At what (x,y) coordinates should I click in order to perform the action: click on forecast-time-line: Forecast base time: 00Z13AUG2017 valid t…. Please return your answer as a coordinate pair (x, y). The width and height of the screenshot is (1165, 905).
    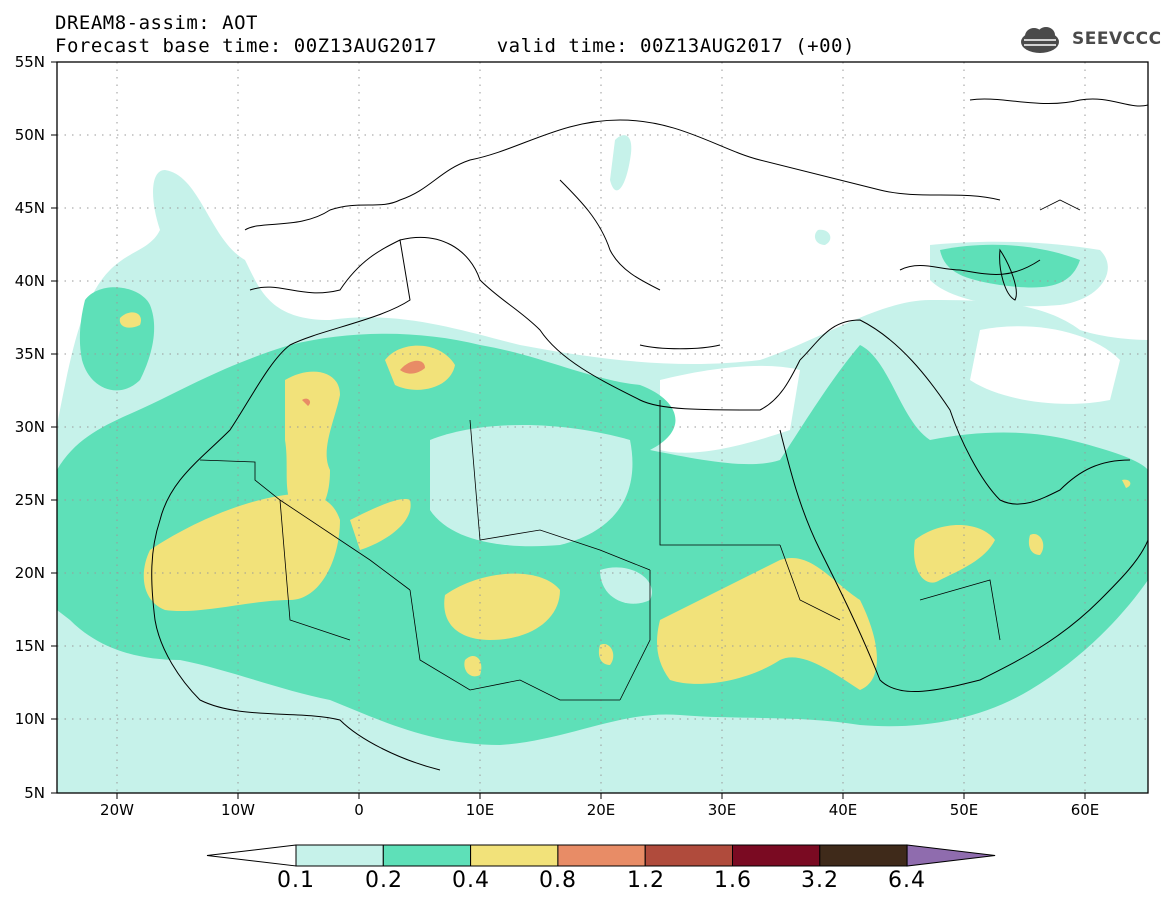
    Looking at the image, I should click on (455, 46).